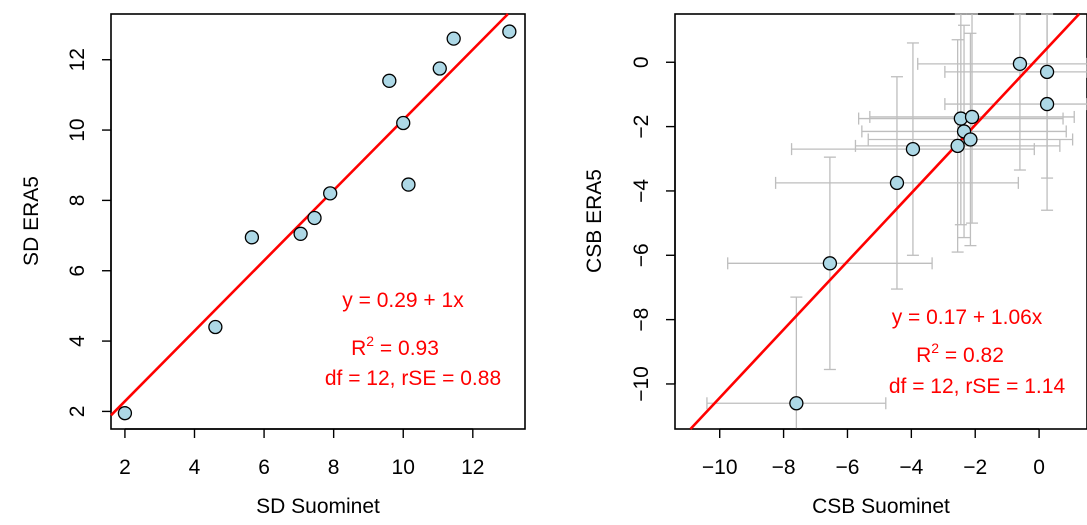  Describe the element at coordinates (594, 221) in the screenshot. I see `y-axis-label: CSB ERA5` at that location.